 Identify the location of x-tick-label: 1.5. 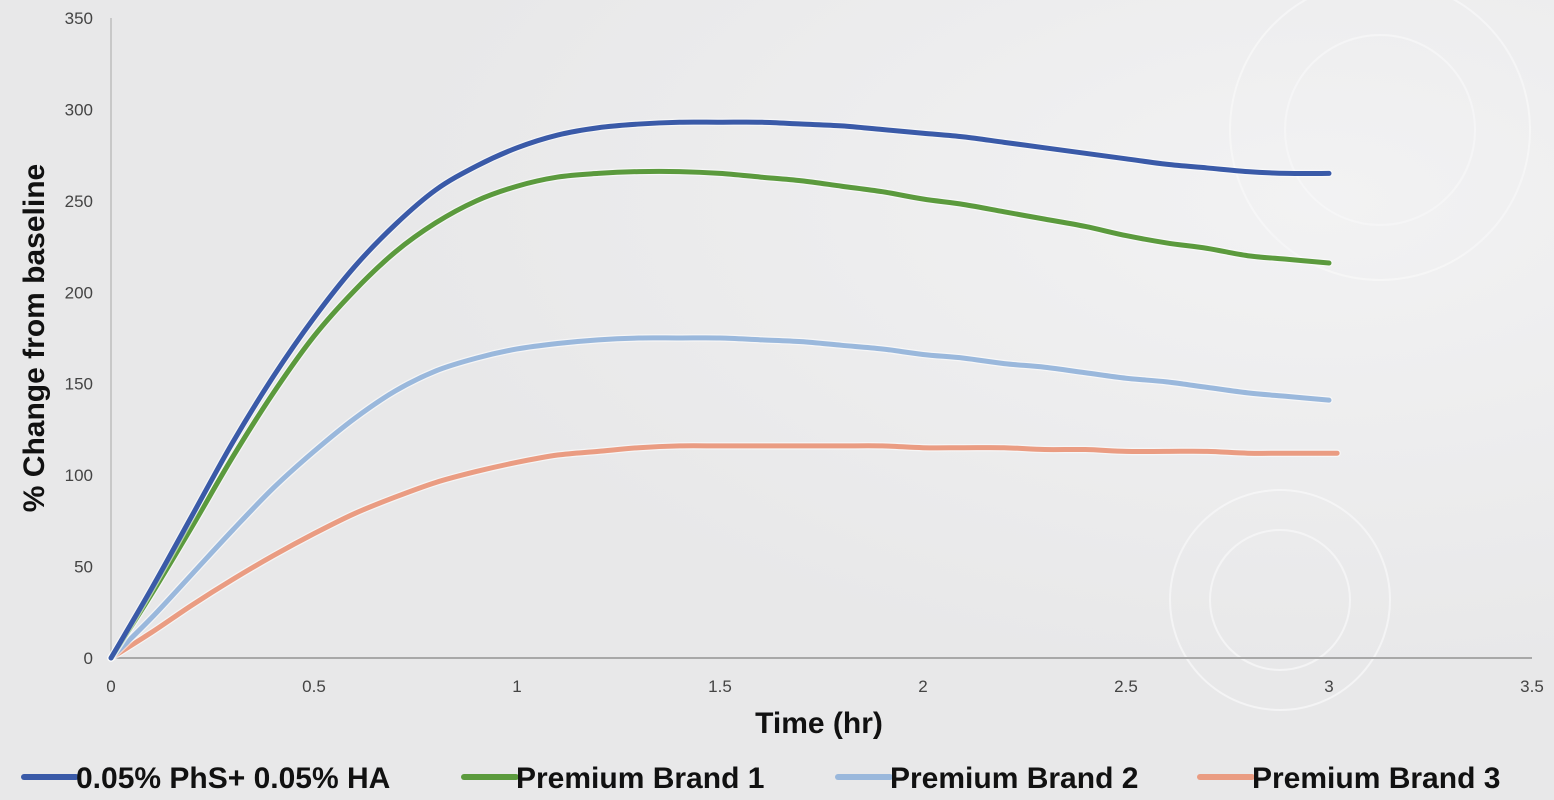
(720, 686).